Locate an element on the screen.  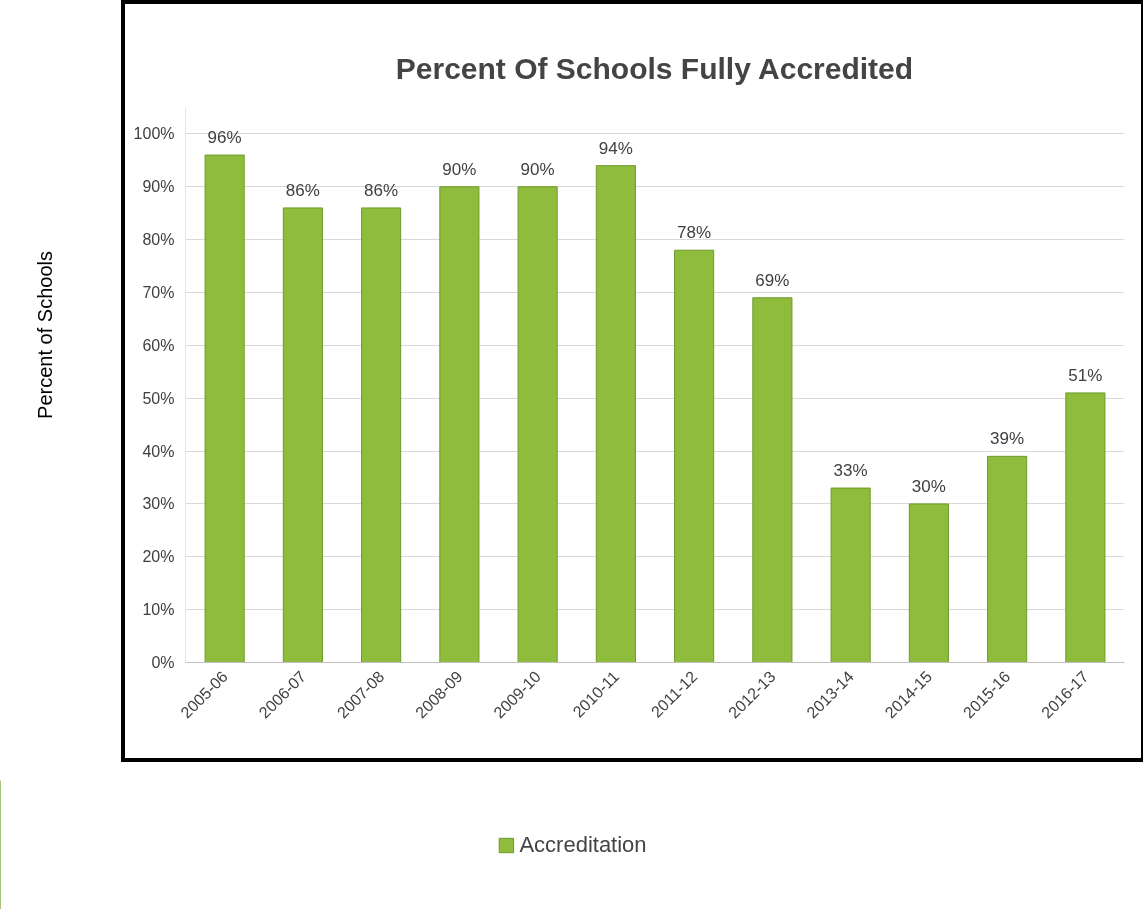
data-label: 96% is located at coordinates (224, 138).